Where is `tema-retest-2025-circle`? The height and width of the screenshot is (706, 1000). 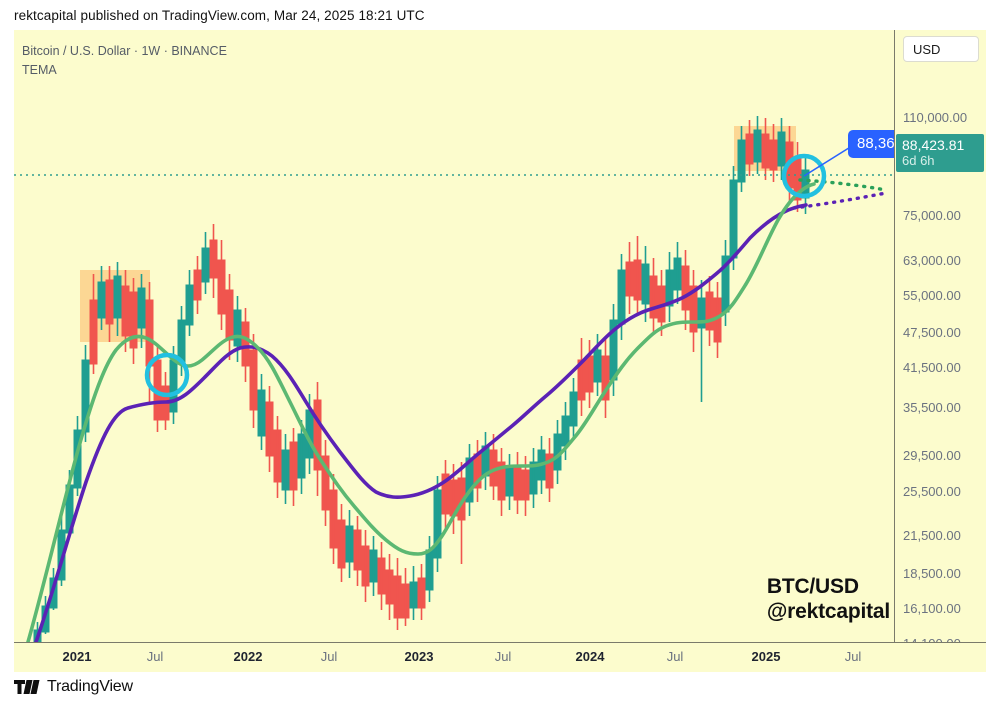
tema-retest-2025-circle is located at coordinates (804, 176).